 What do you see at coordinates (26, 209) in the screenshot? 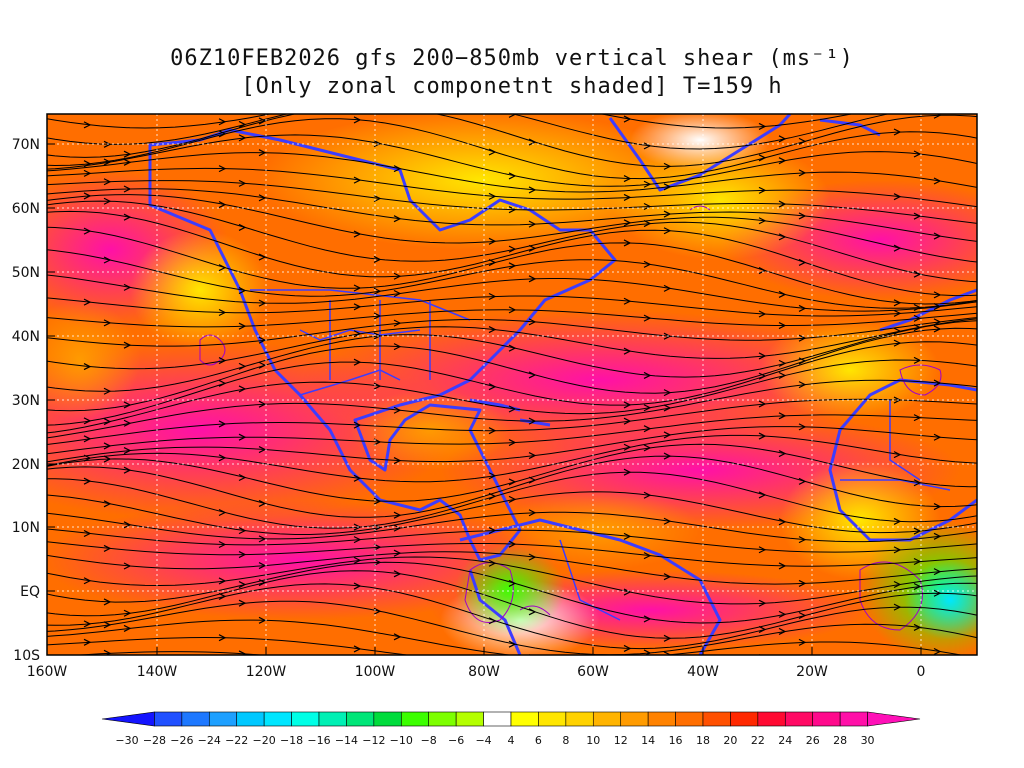
I see `lat-label: 60N` at bounding box center [26, 209].